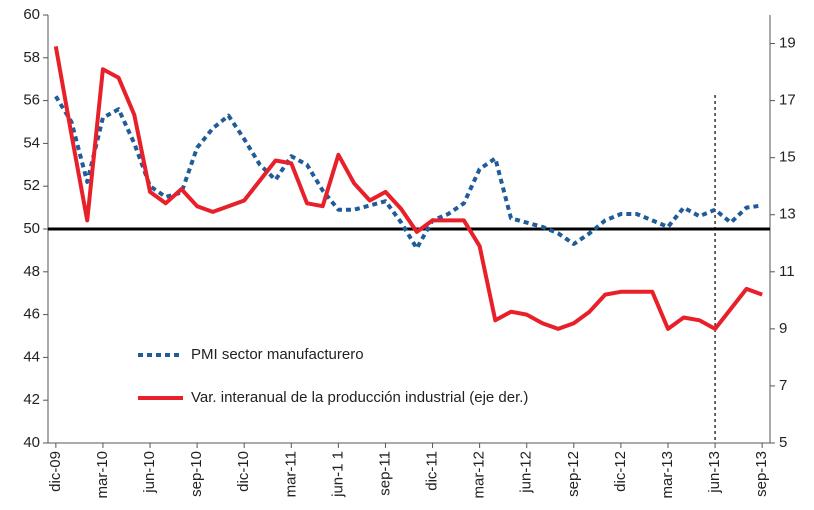  What do you see at coordinates (149, 472) in the screenshot?
I see `x-tick-label: jun-10` at bounding box center [149, 472].